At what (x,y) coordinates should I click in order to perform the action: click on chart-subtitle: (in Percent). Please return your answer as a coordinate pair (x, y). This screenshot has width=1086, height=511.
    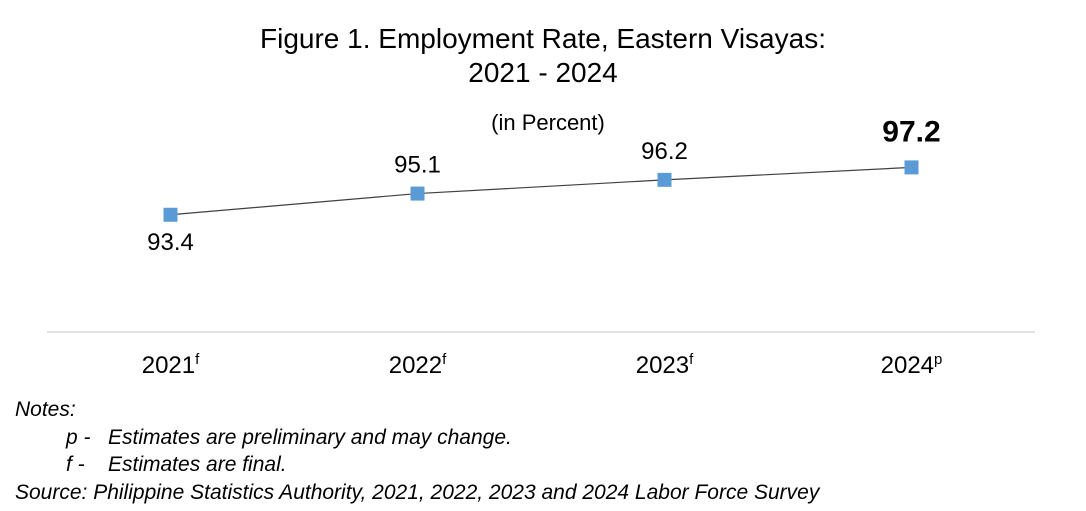
    Looking at the image, I should click on (548, 122).